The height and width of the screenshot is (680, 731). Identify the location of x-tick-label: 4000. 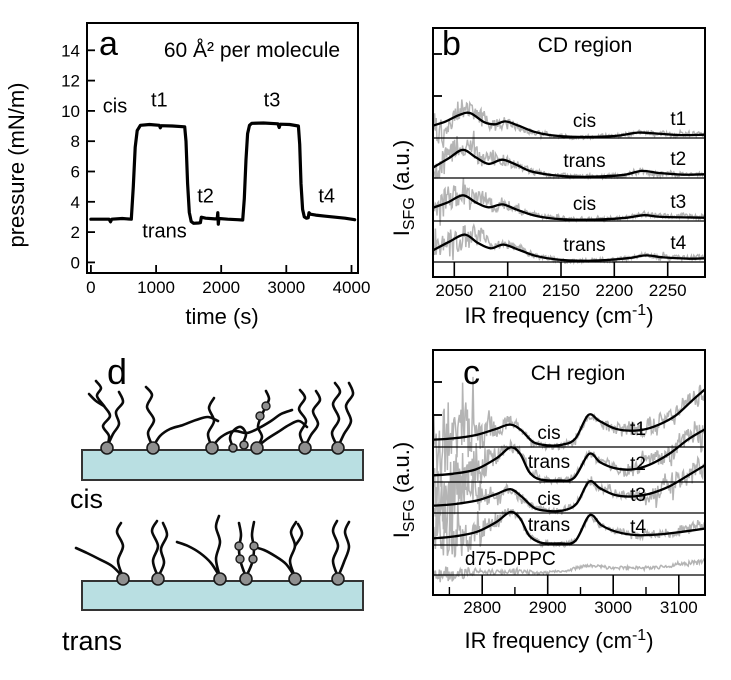
(352, 287).